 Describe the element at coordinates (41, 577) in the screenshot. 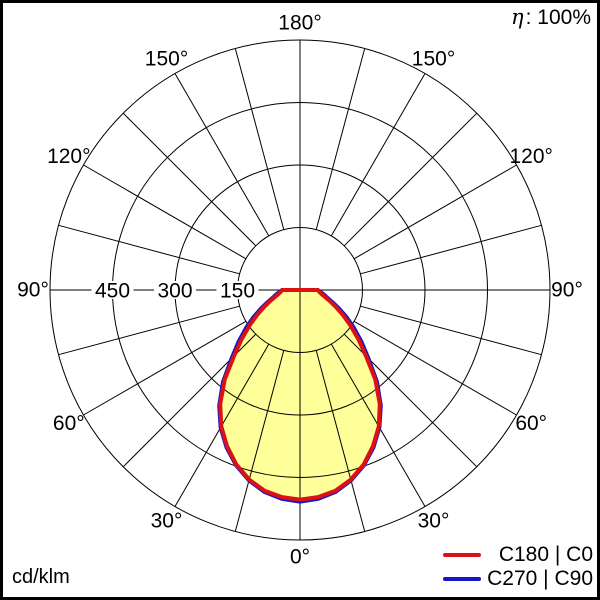

I see `units-label: cd/klm` at that location.